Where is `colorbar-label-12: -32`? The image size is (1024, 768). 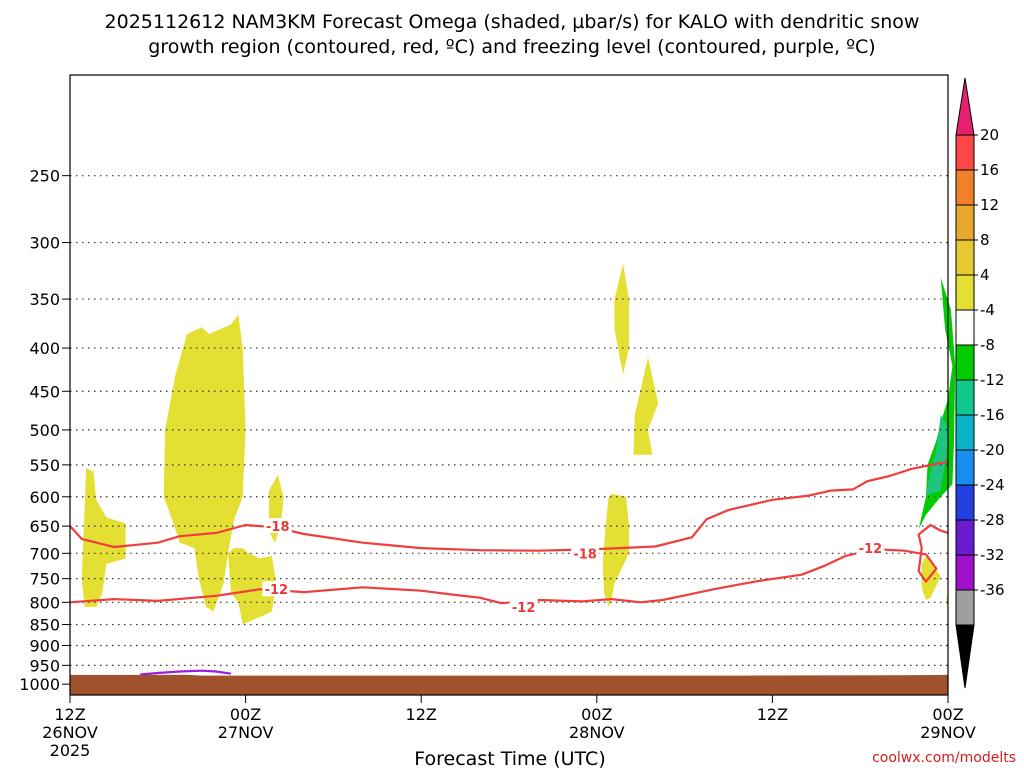
colorbar-label-12: -32 is located at coordinates (992, 555).